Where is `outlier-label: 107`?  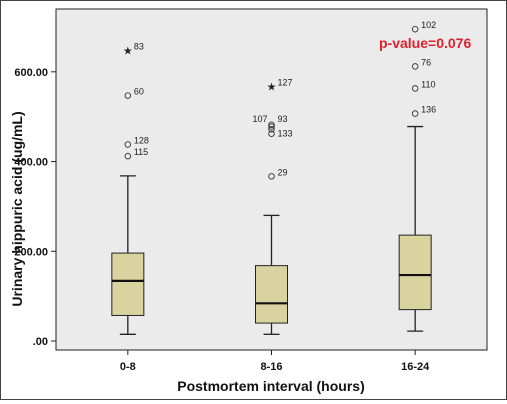 outlier-label: 107 is located at coordinates (260, 119).